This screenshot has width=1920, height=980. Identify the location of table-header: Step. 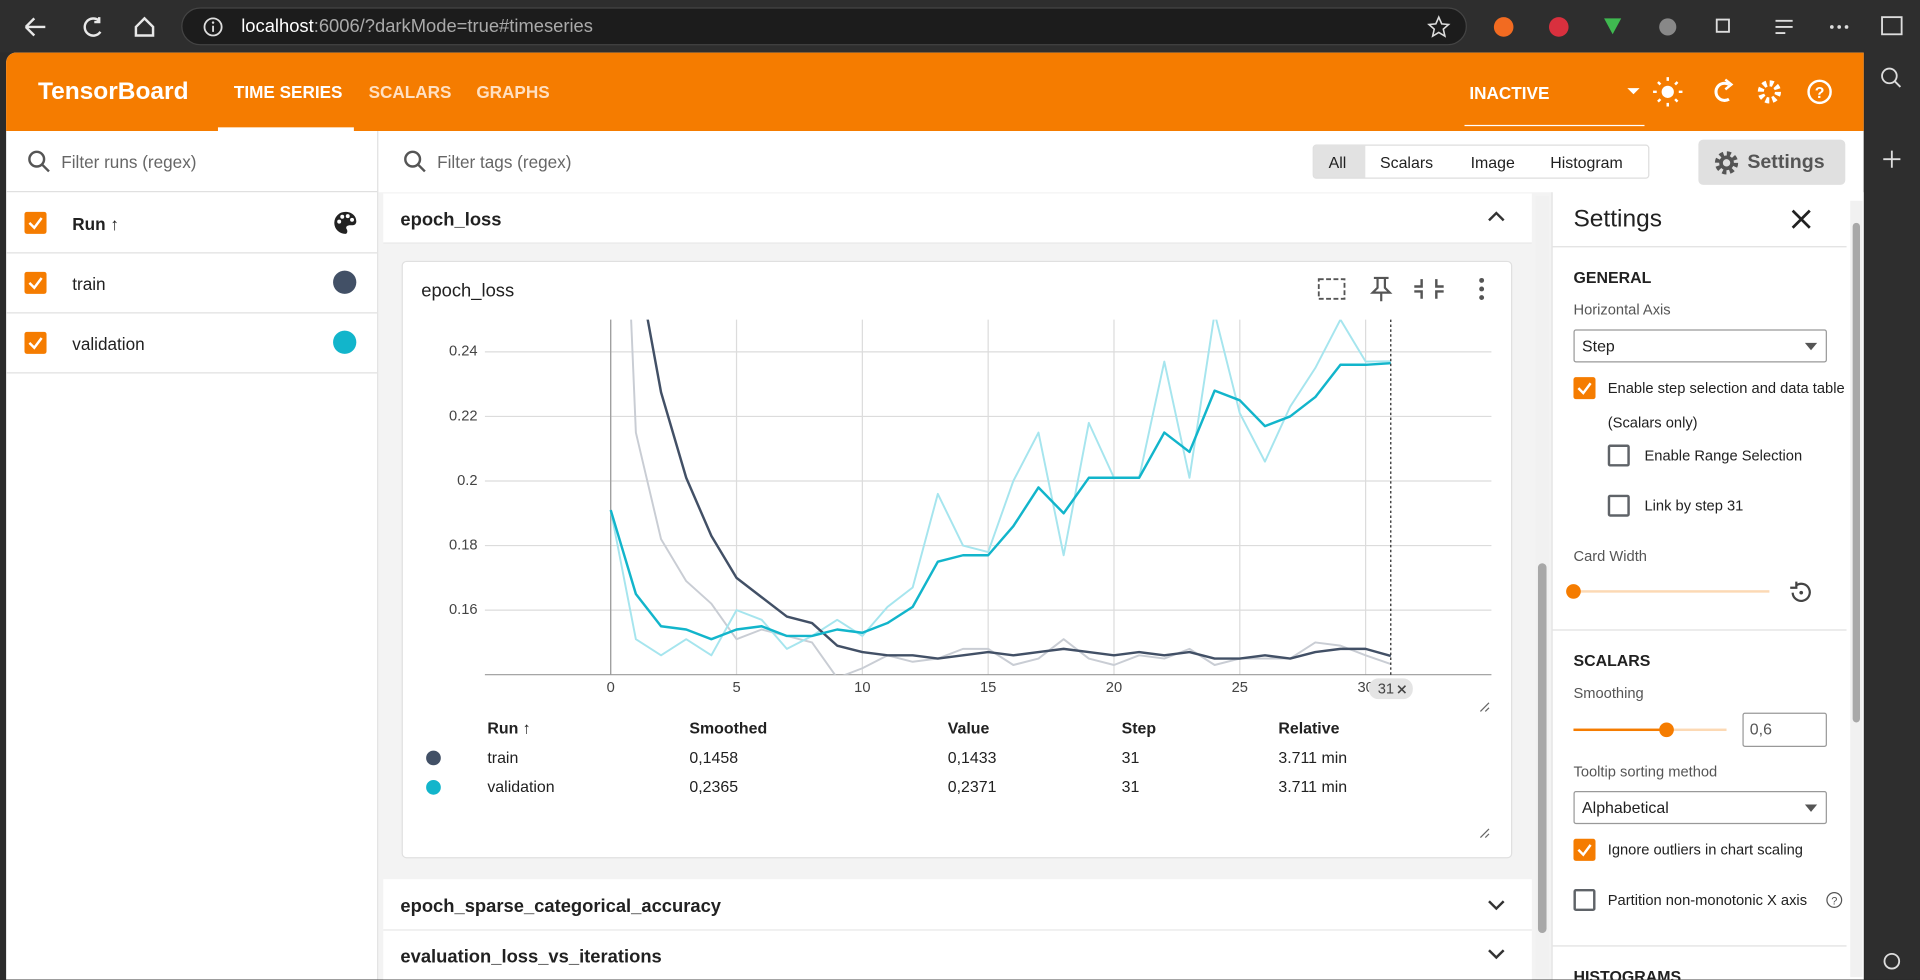
(1139, 728).